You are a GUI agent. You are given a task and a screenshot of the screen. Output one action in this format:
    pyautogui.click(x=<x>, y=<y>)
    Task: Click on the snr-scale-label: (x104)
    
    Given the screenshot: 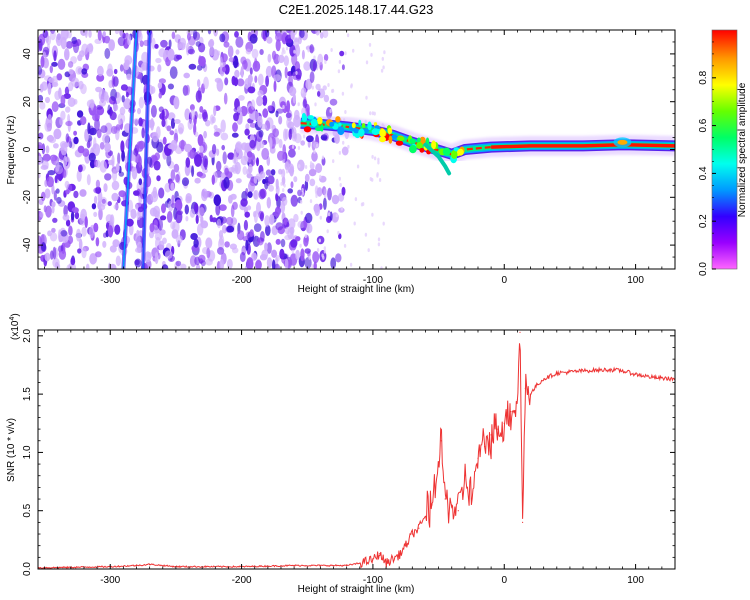 What is the action you would take?
    pyautogui.click(x=15, y=326)
    